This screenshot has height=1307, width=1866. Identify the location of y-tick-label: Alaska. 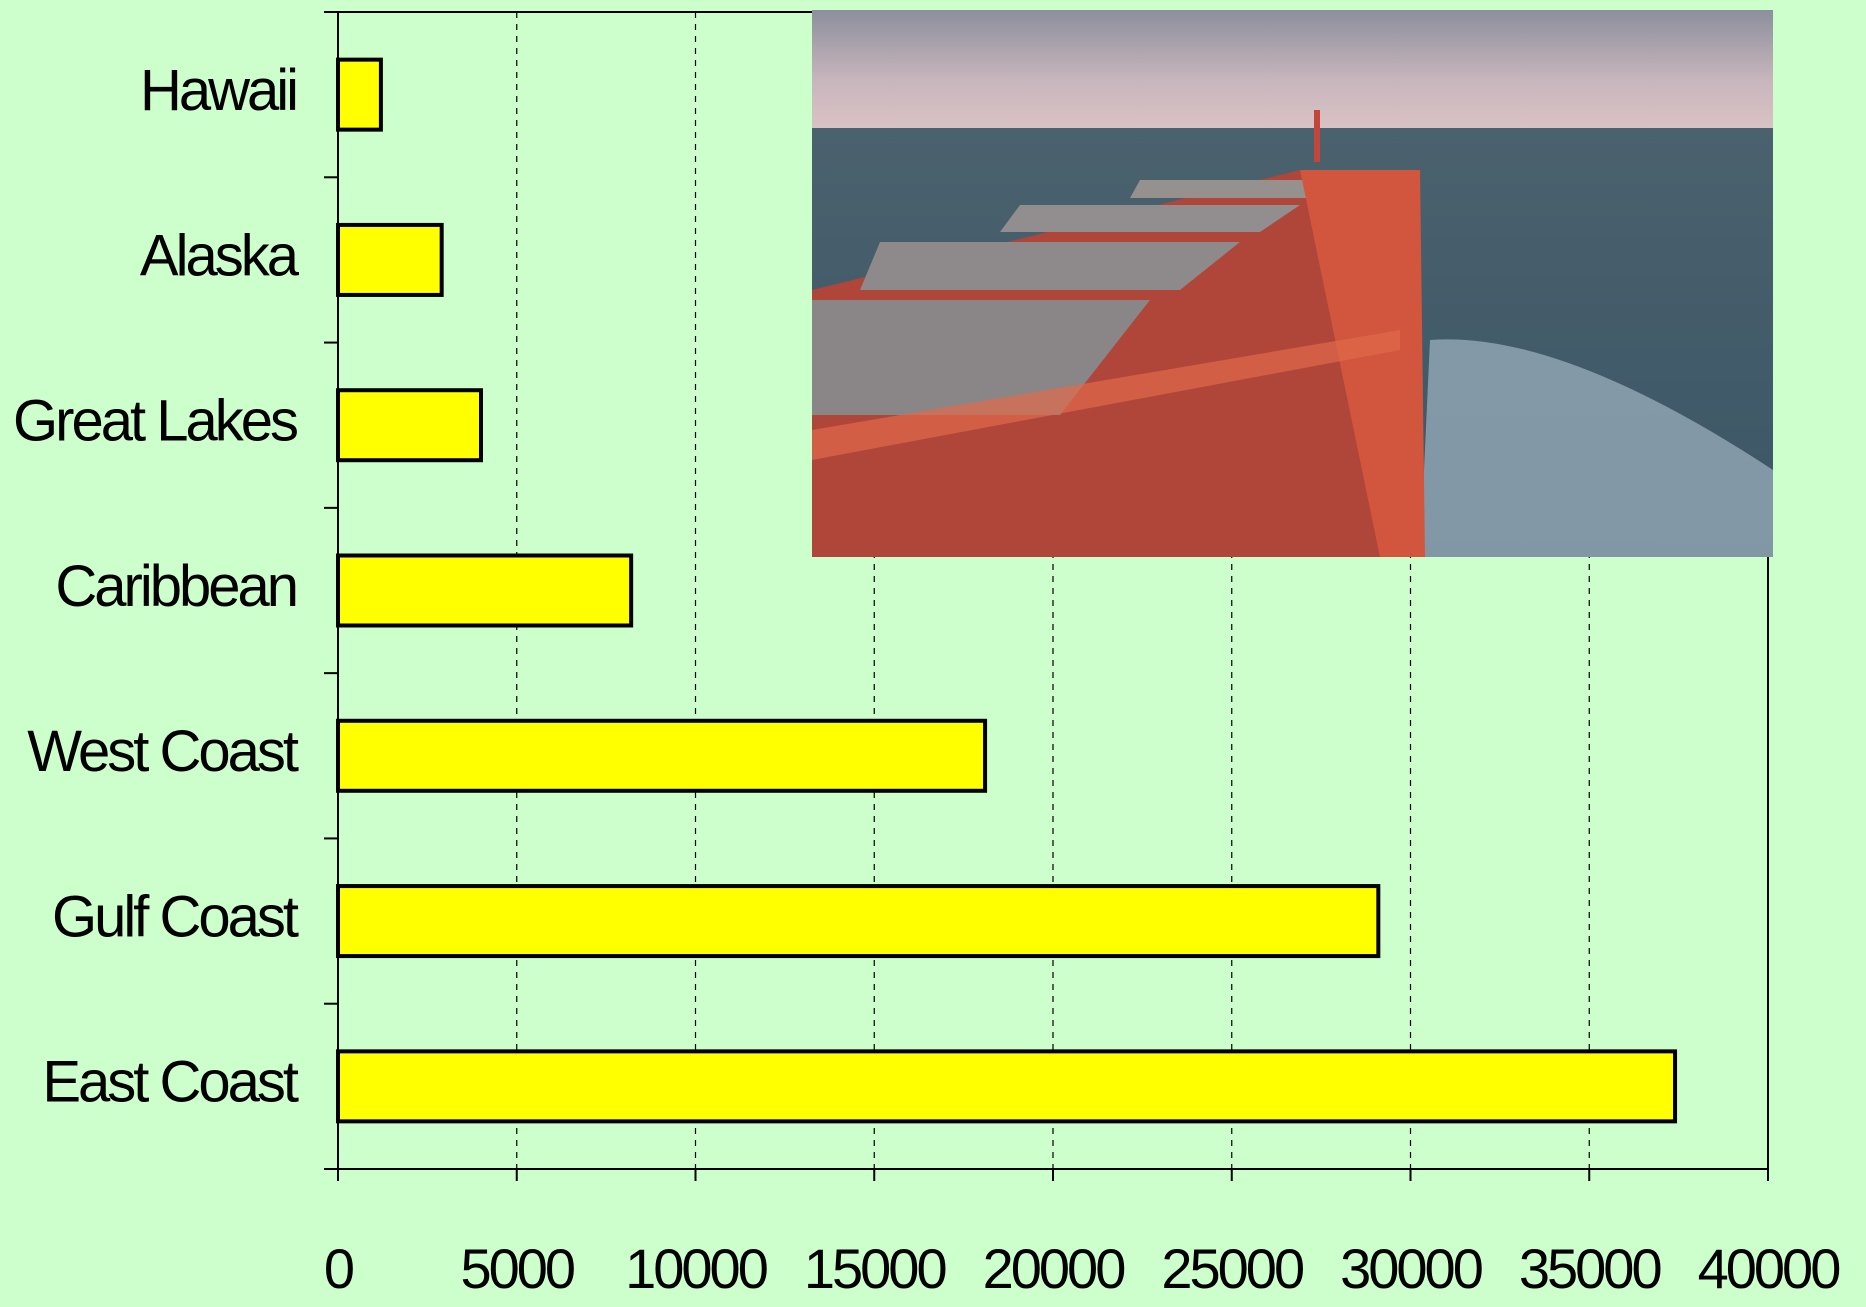
(220, 255).